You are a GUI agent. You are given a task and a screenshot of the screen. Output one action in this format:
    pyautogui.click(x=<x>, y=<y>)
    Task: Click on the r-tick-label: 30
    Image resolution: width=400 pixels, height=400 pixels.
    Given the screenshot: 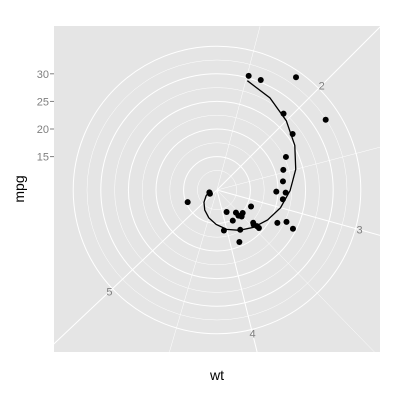 What is the action you would take?
    pyautogui.click(x=43, y=75)
    